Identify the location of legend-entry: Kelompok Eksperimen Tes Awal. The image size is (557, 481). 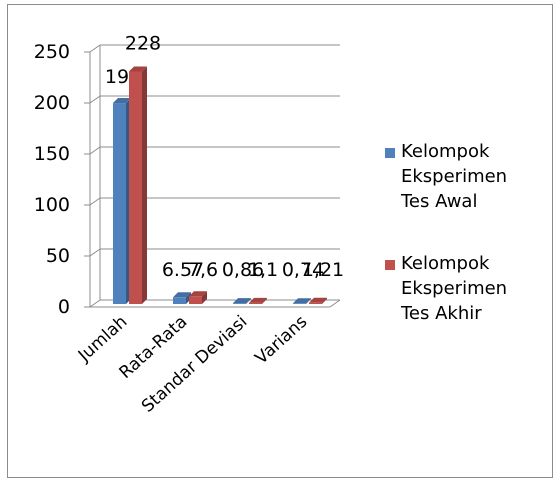
(453, 176).